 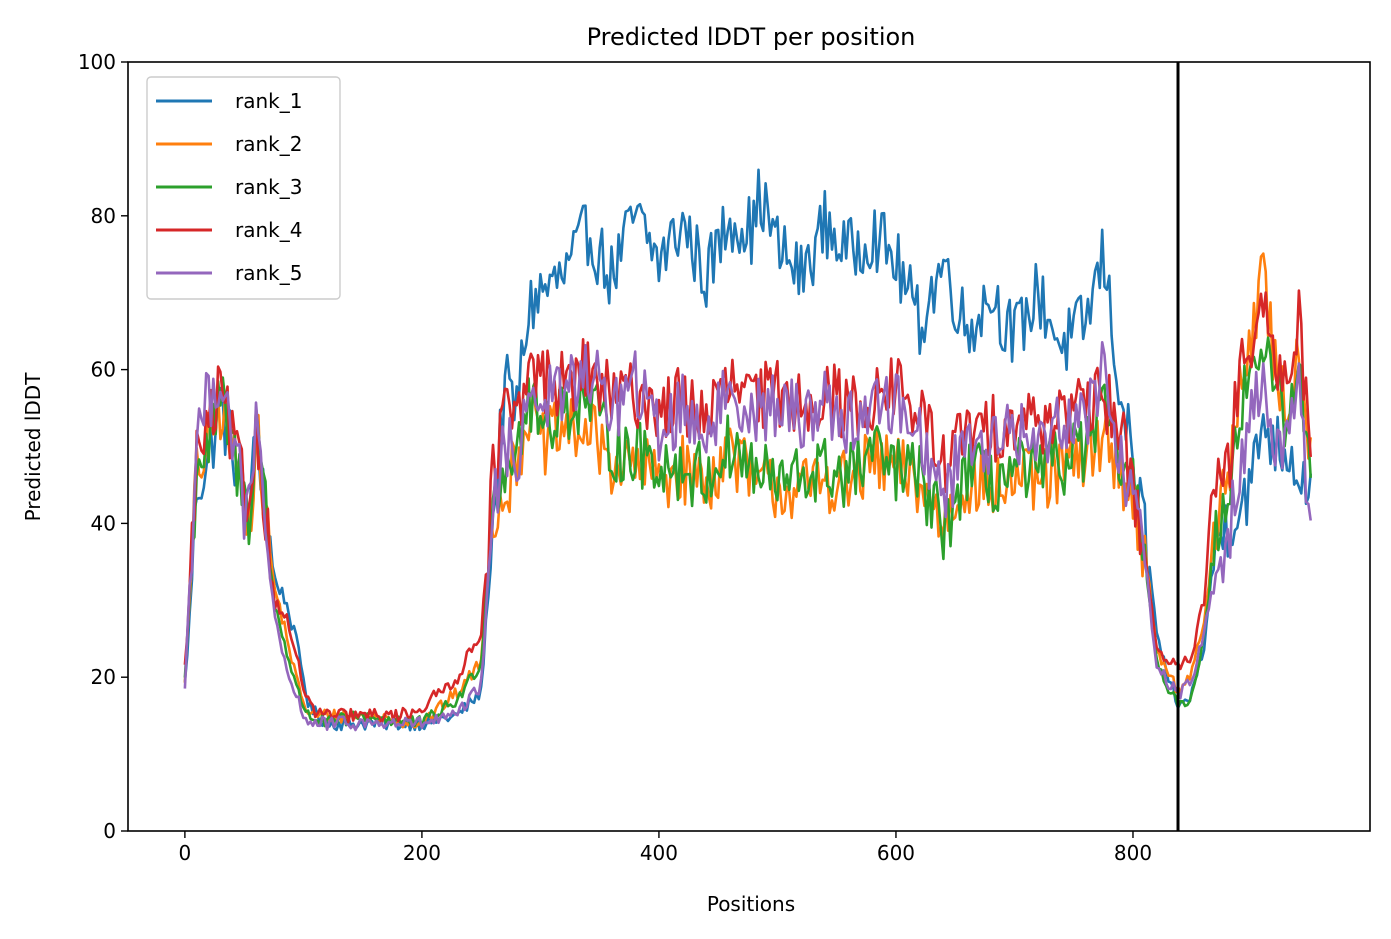 What do you see at coordinates (103, 216) in the screenshot?
I see `y-tick-label: 80` at bounding box center [103, 216].